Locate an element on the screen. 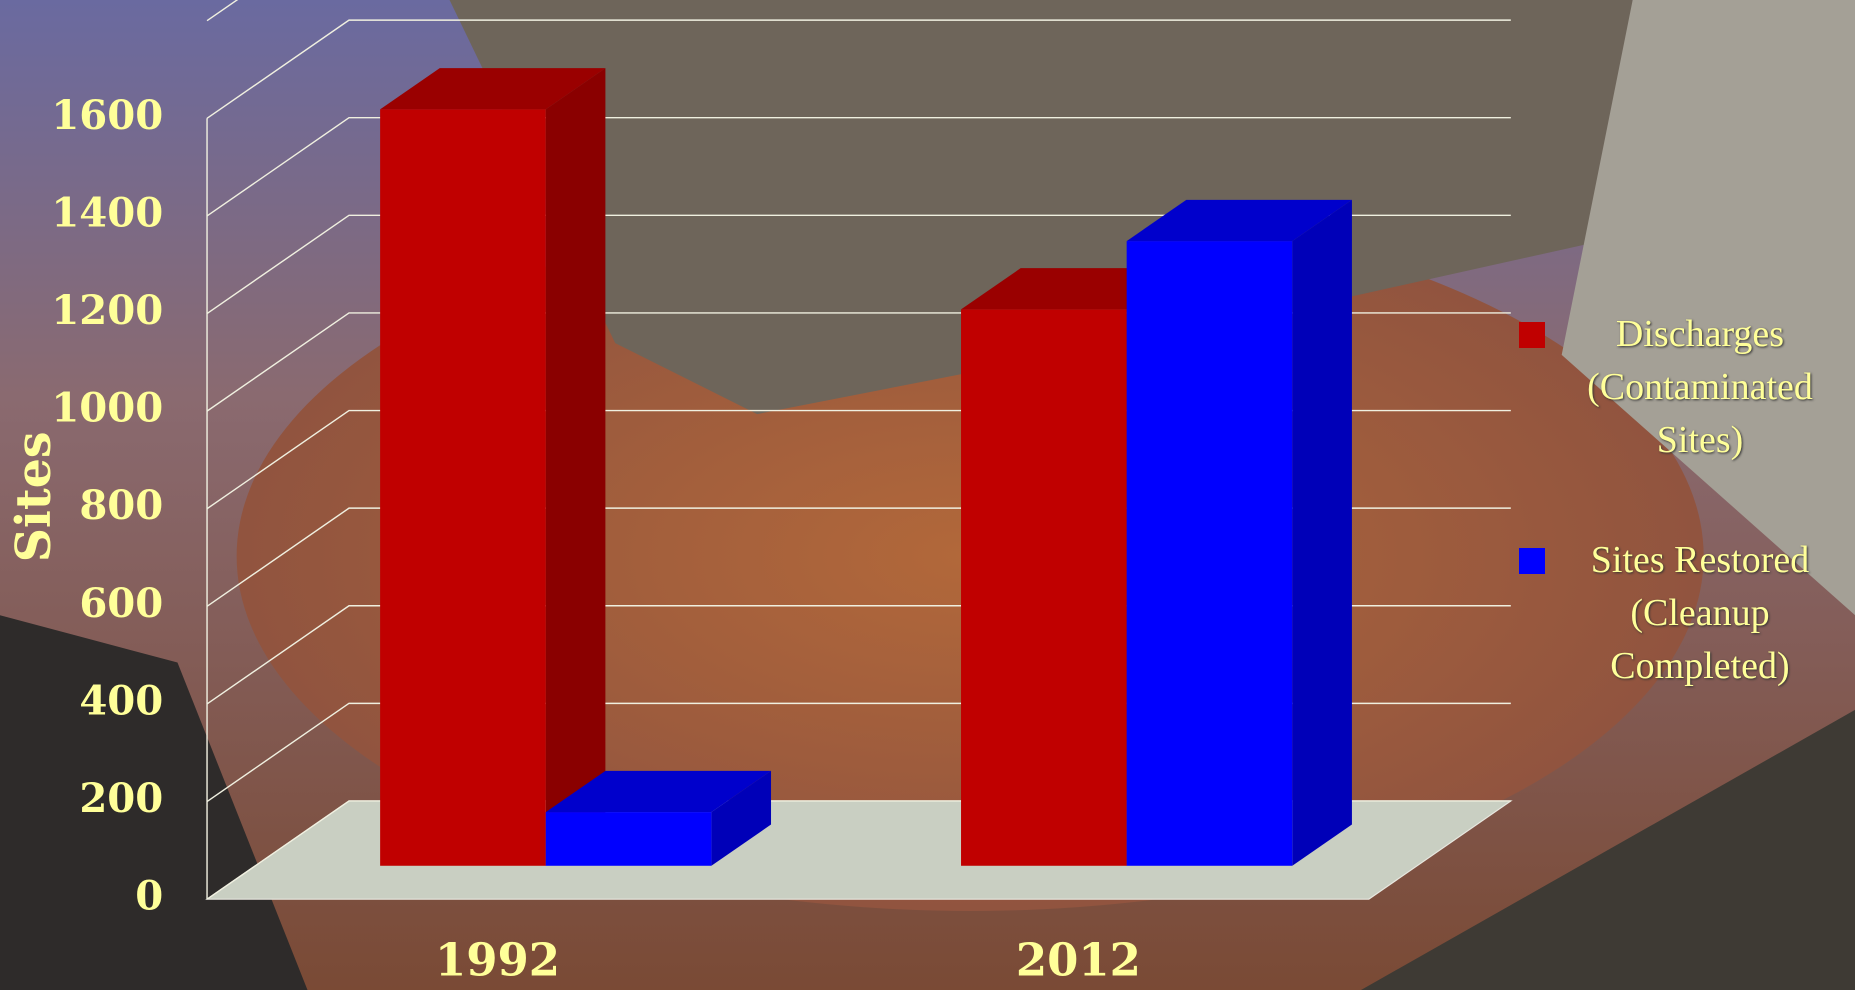  y-tick-label: 0 is located at coordinates (149, 896).